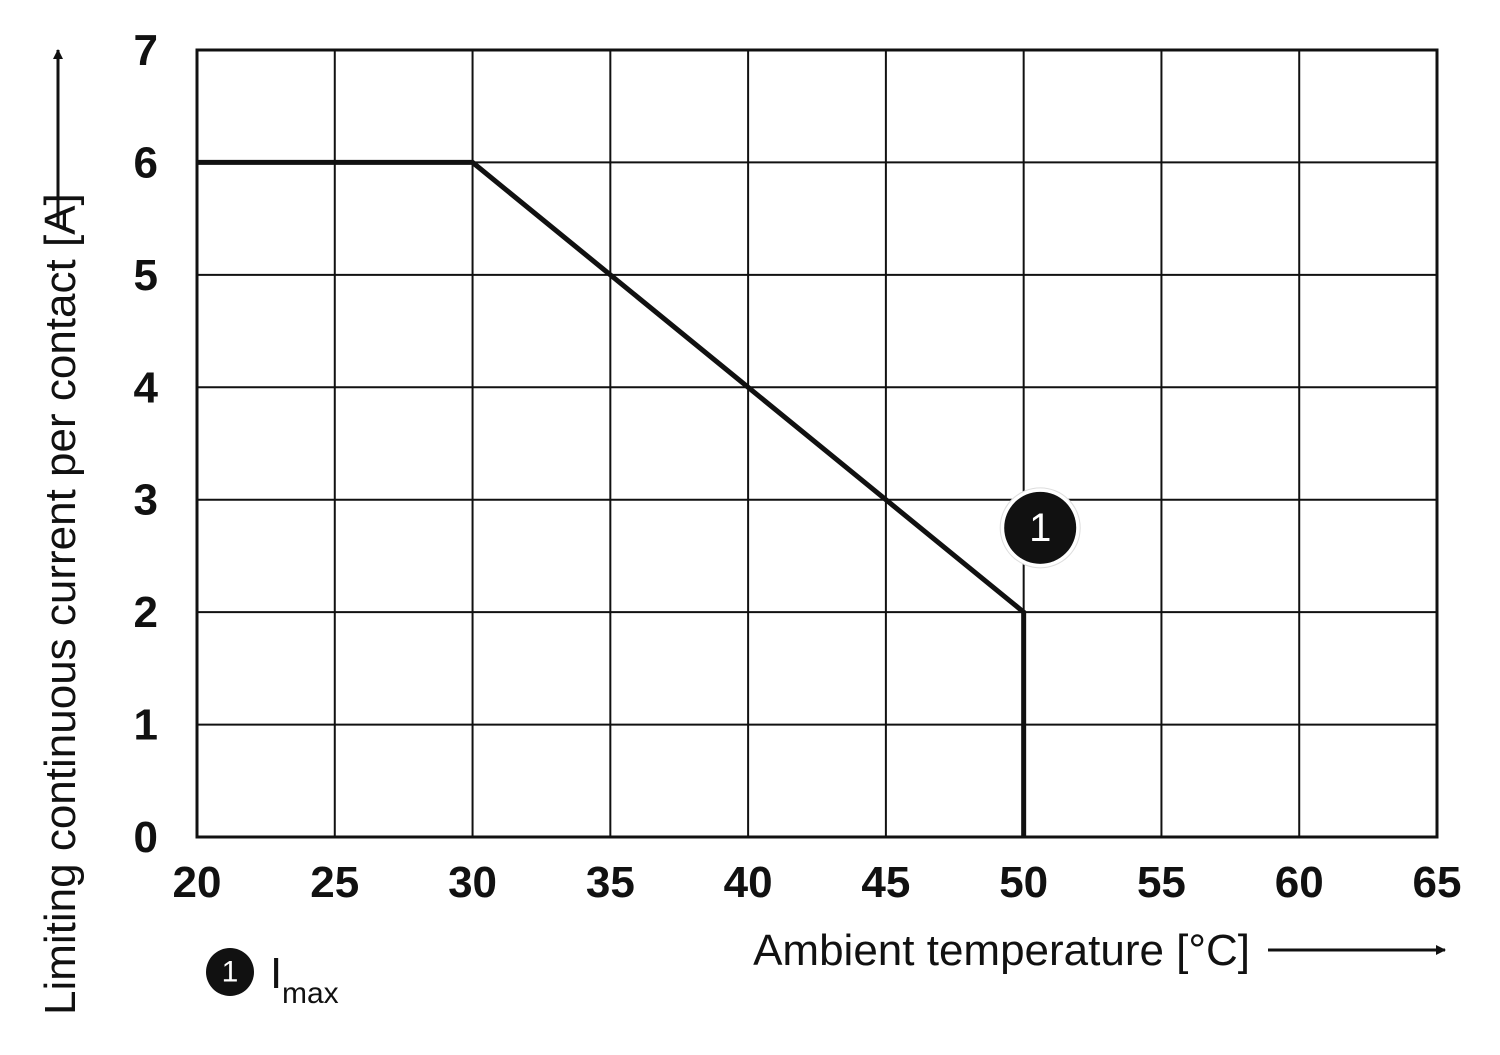 Image resolution: width=1500 pixels, height=1055 pixels. I want to click on y-tick-label: 4, so click(146, 387).